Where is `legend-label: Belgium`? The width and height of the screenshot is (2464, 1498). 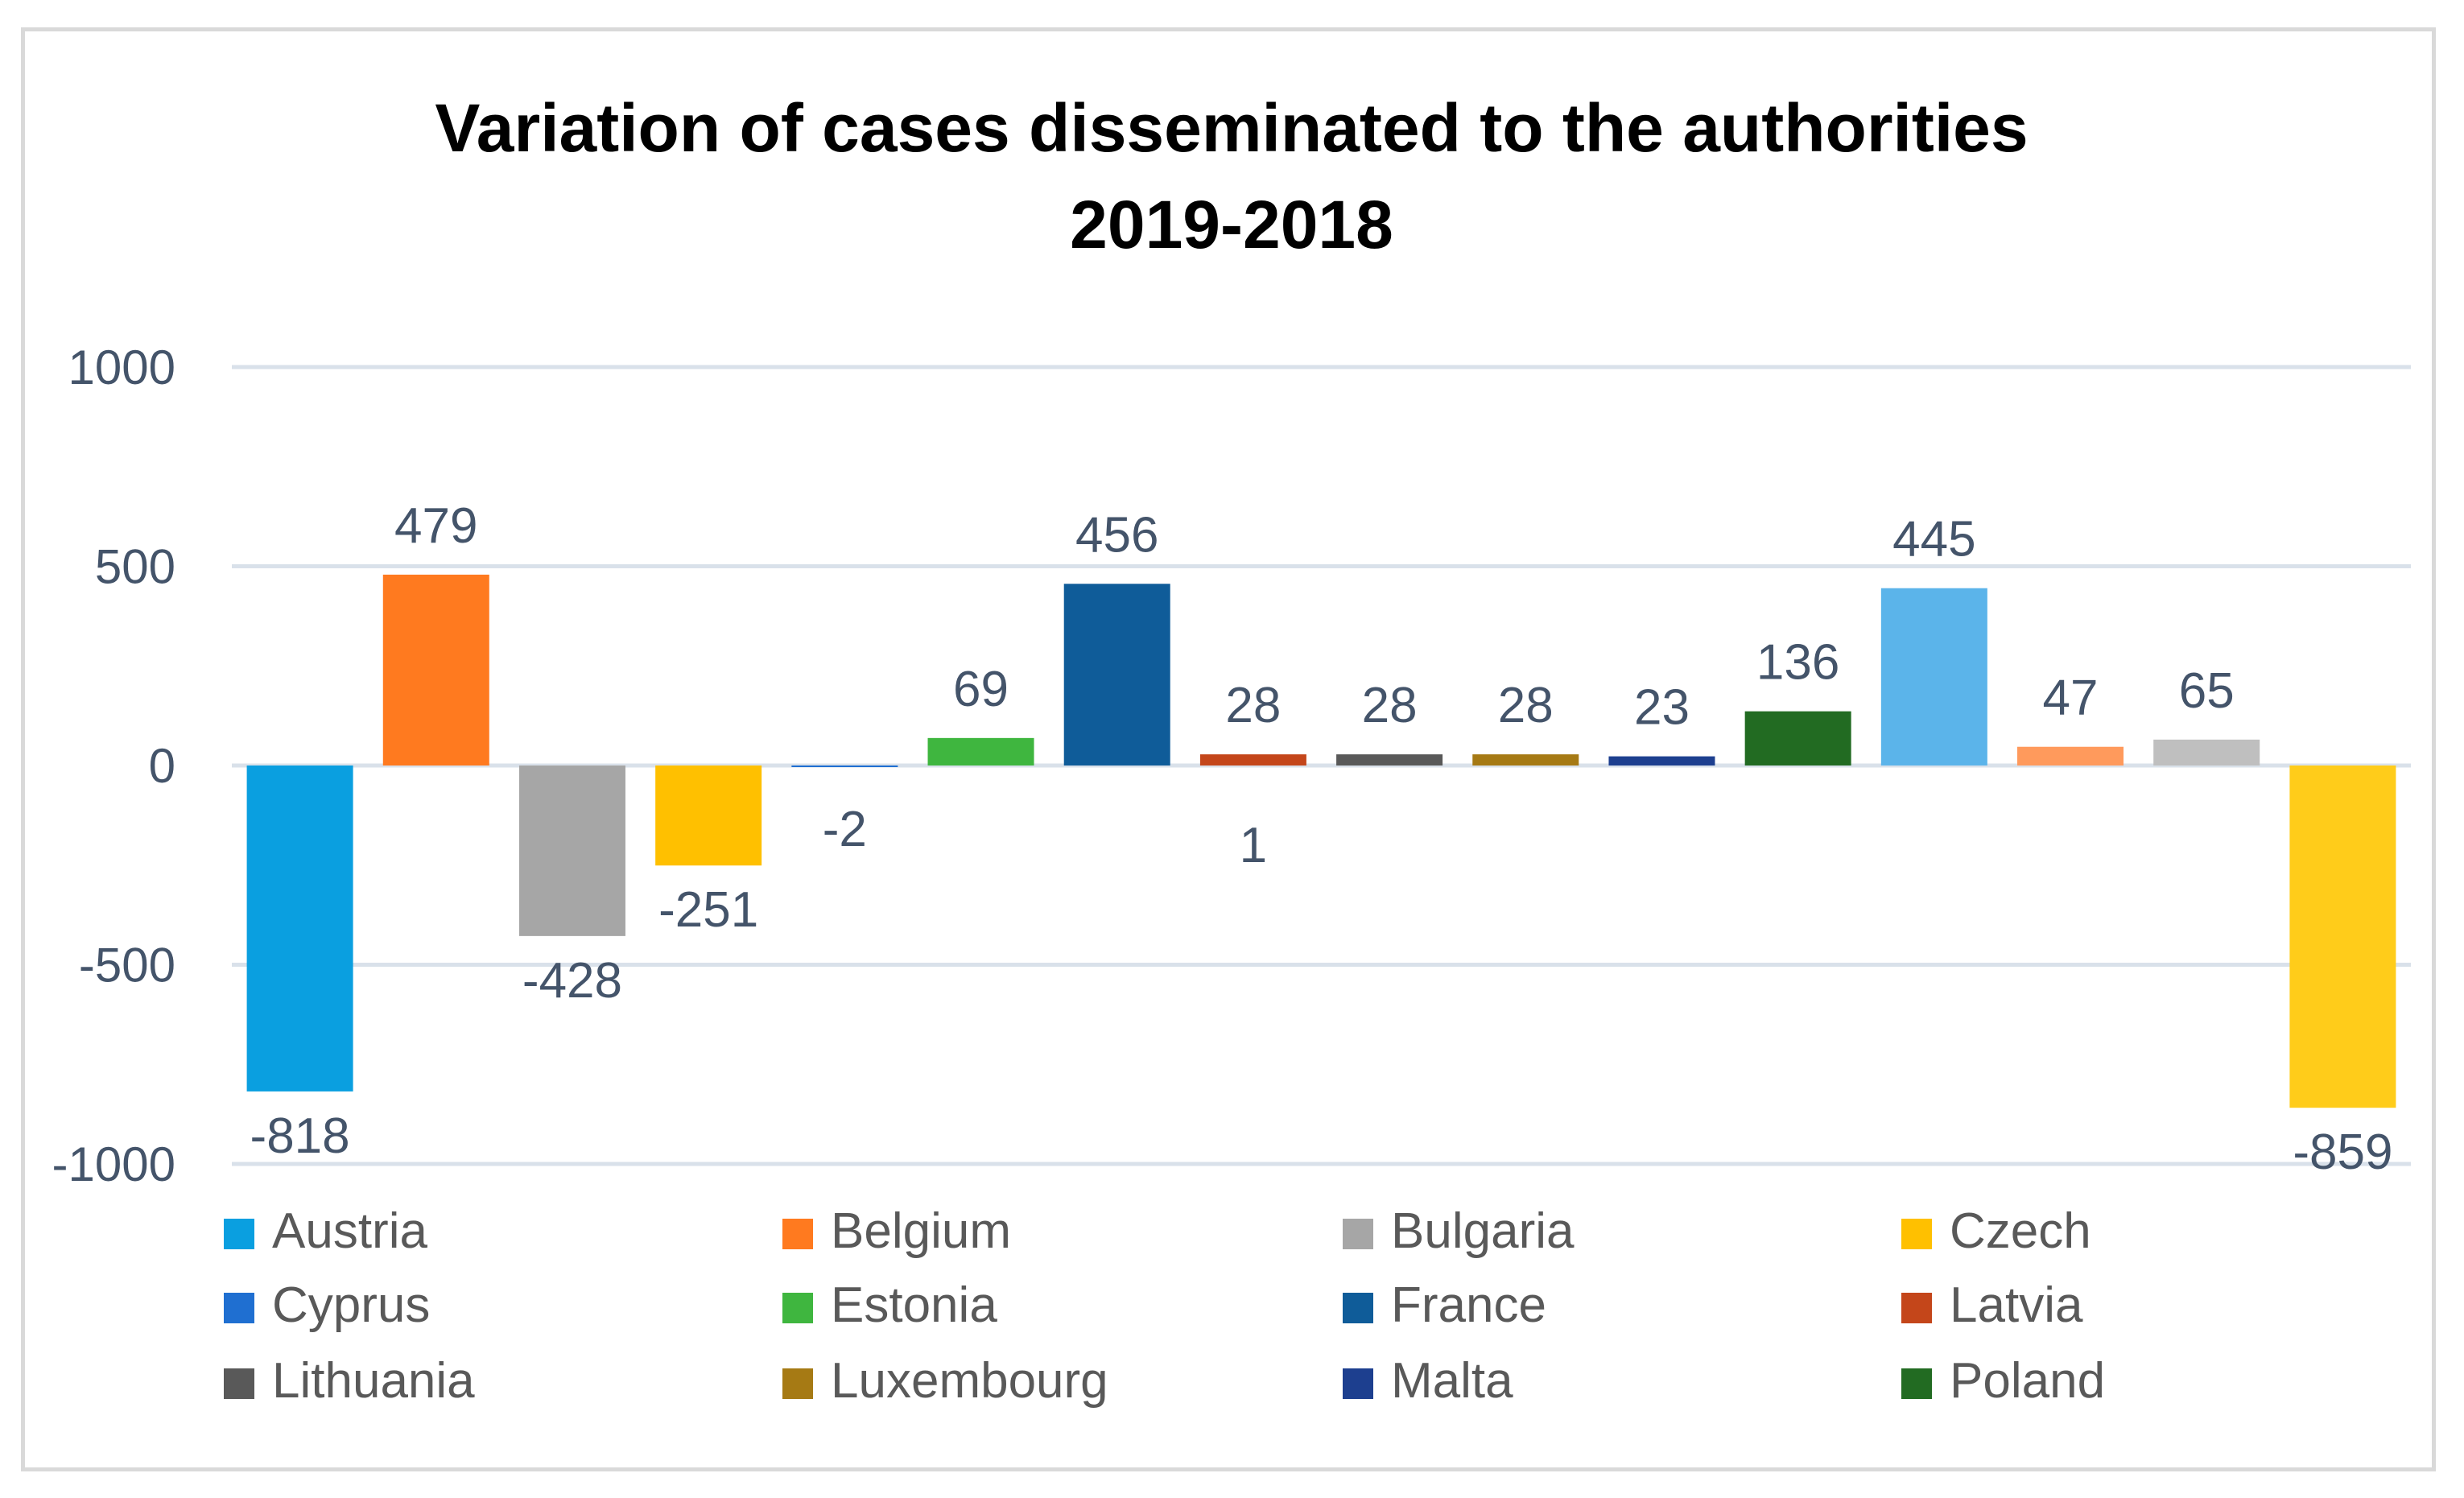 legend-label: Belgium is located at coordinates (921, 1231).